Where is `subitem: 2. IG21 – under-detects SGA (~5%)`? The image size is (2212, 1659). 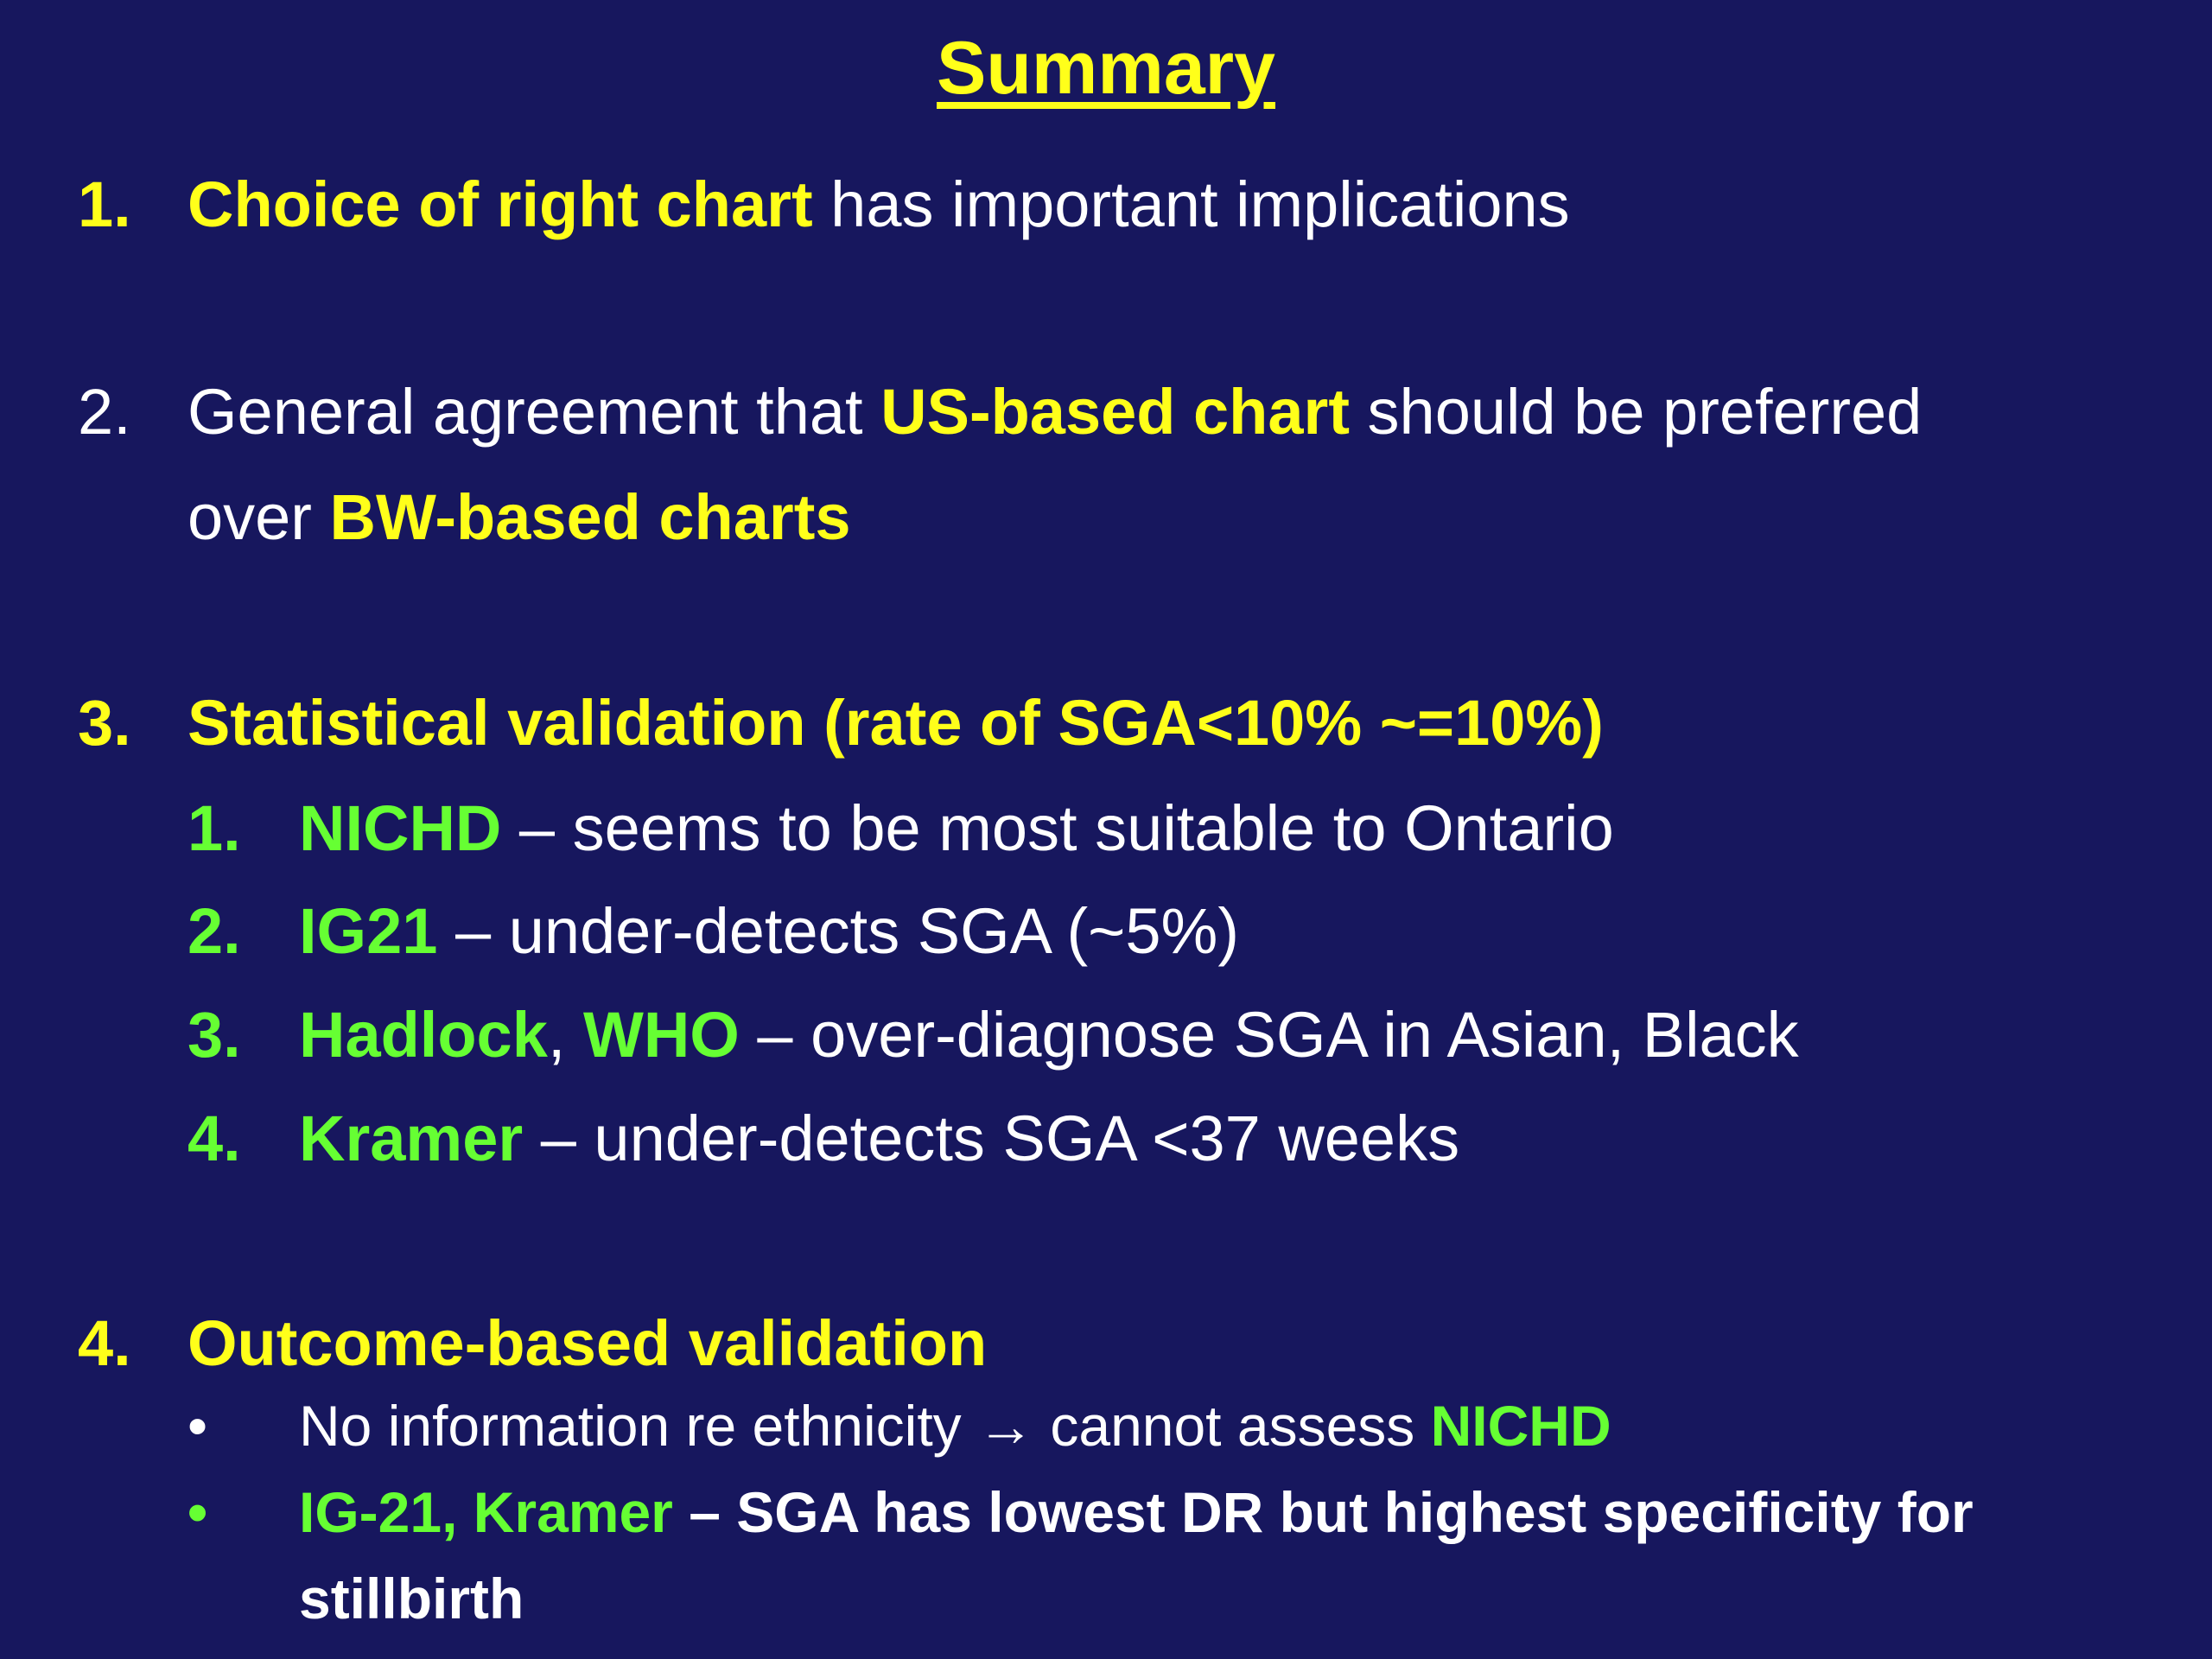
subitem: 2. IG21 – under-detects SGA (~5%) is located at coordinates (713, 932).